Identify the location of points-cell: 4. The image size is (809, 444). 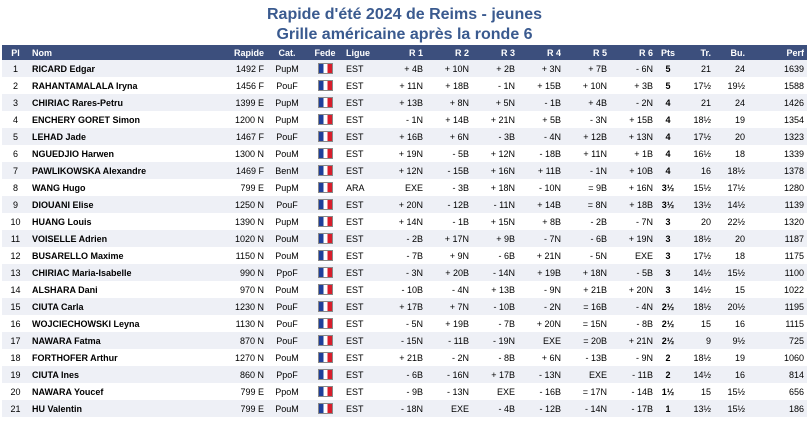
(668, 136).